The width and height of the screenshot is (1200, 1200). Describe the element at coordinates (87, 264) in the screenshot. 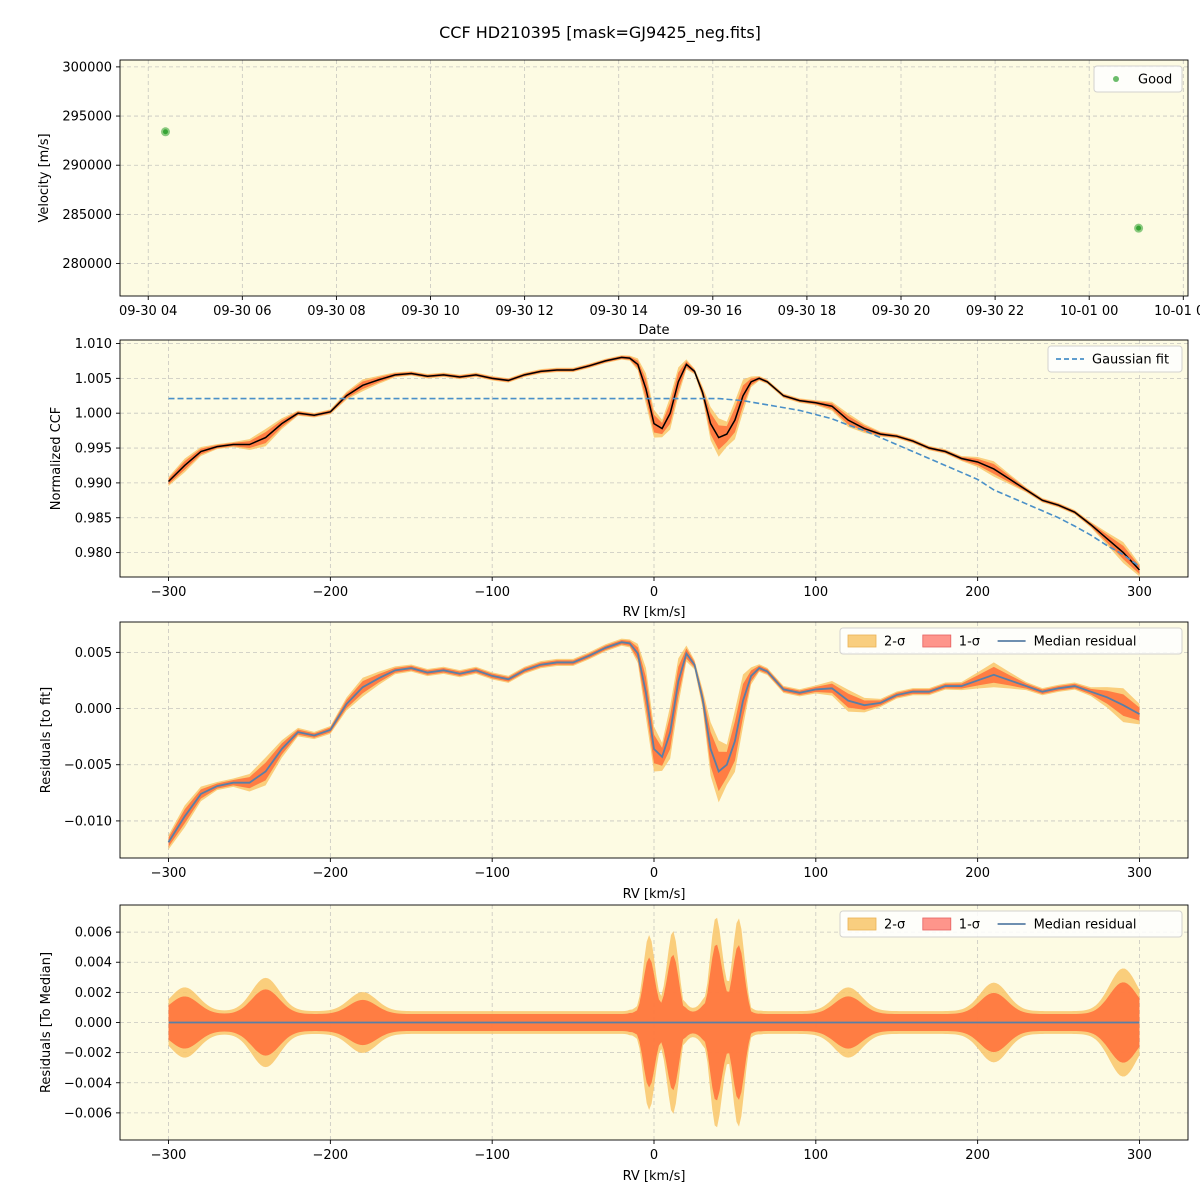

I see `y-tick-label: 280000` at that location.